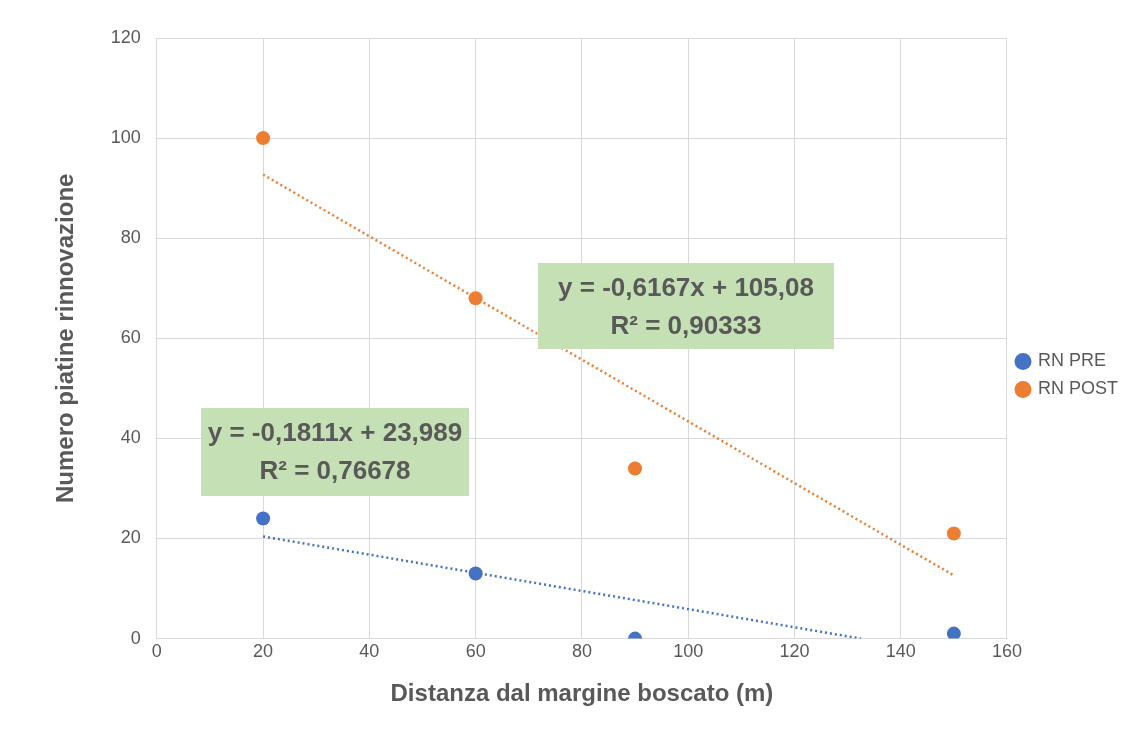 This screenshot has height=740, width=1147. What do you see at coordinates (130, 237) in the screenshot?
I see `y-tick-label: 80` at bounding box center [130, 237].